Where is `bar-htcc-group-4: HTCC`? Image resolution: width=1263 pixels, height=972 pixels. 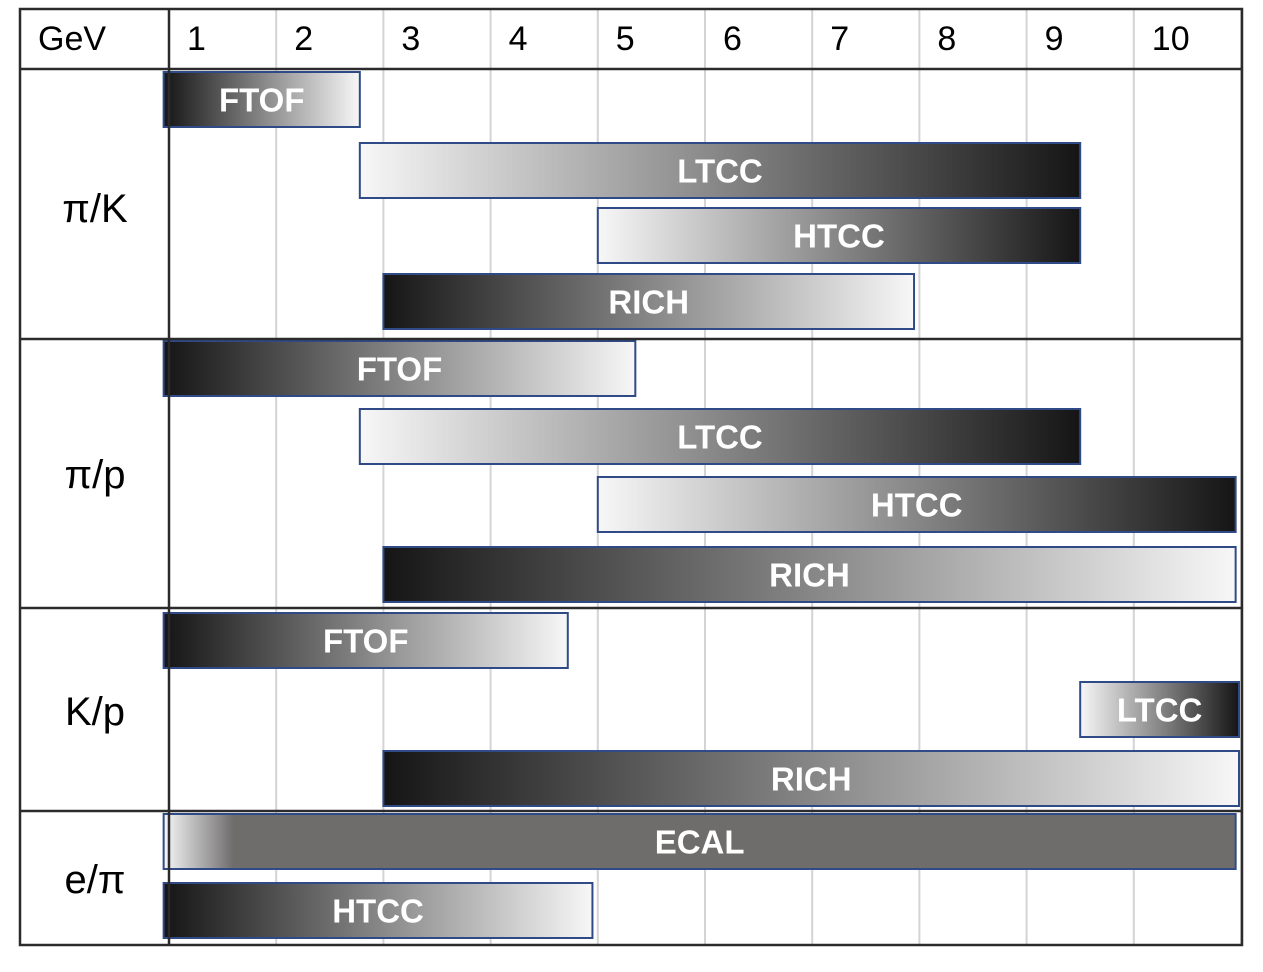 bar-htcc-group-4: HTCC is located at coordinates (378, 910).